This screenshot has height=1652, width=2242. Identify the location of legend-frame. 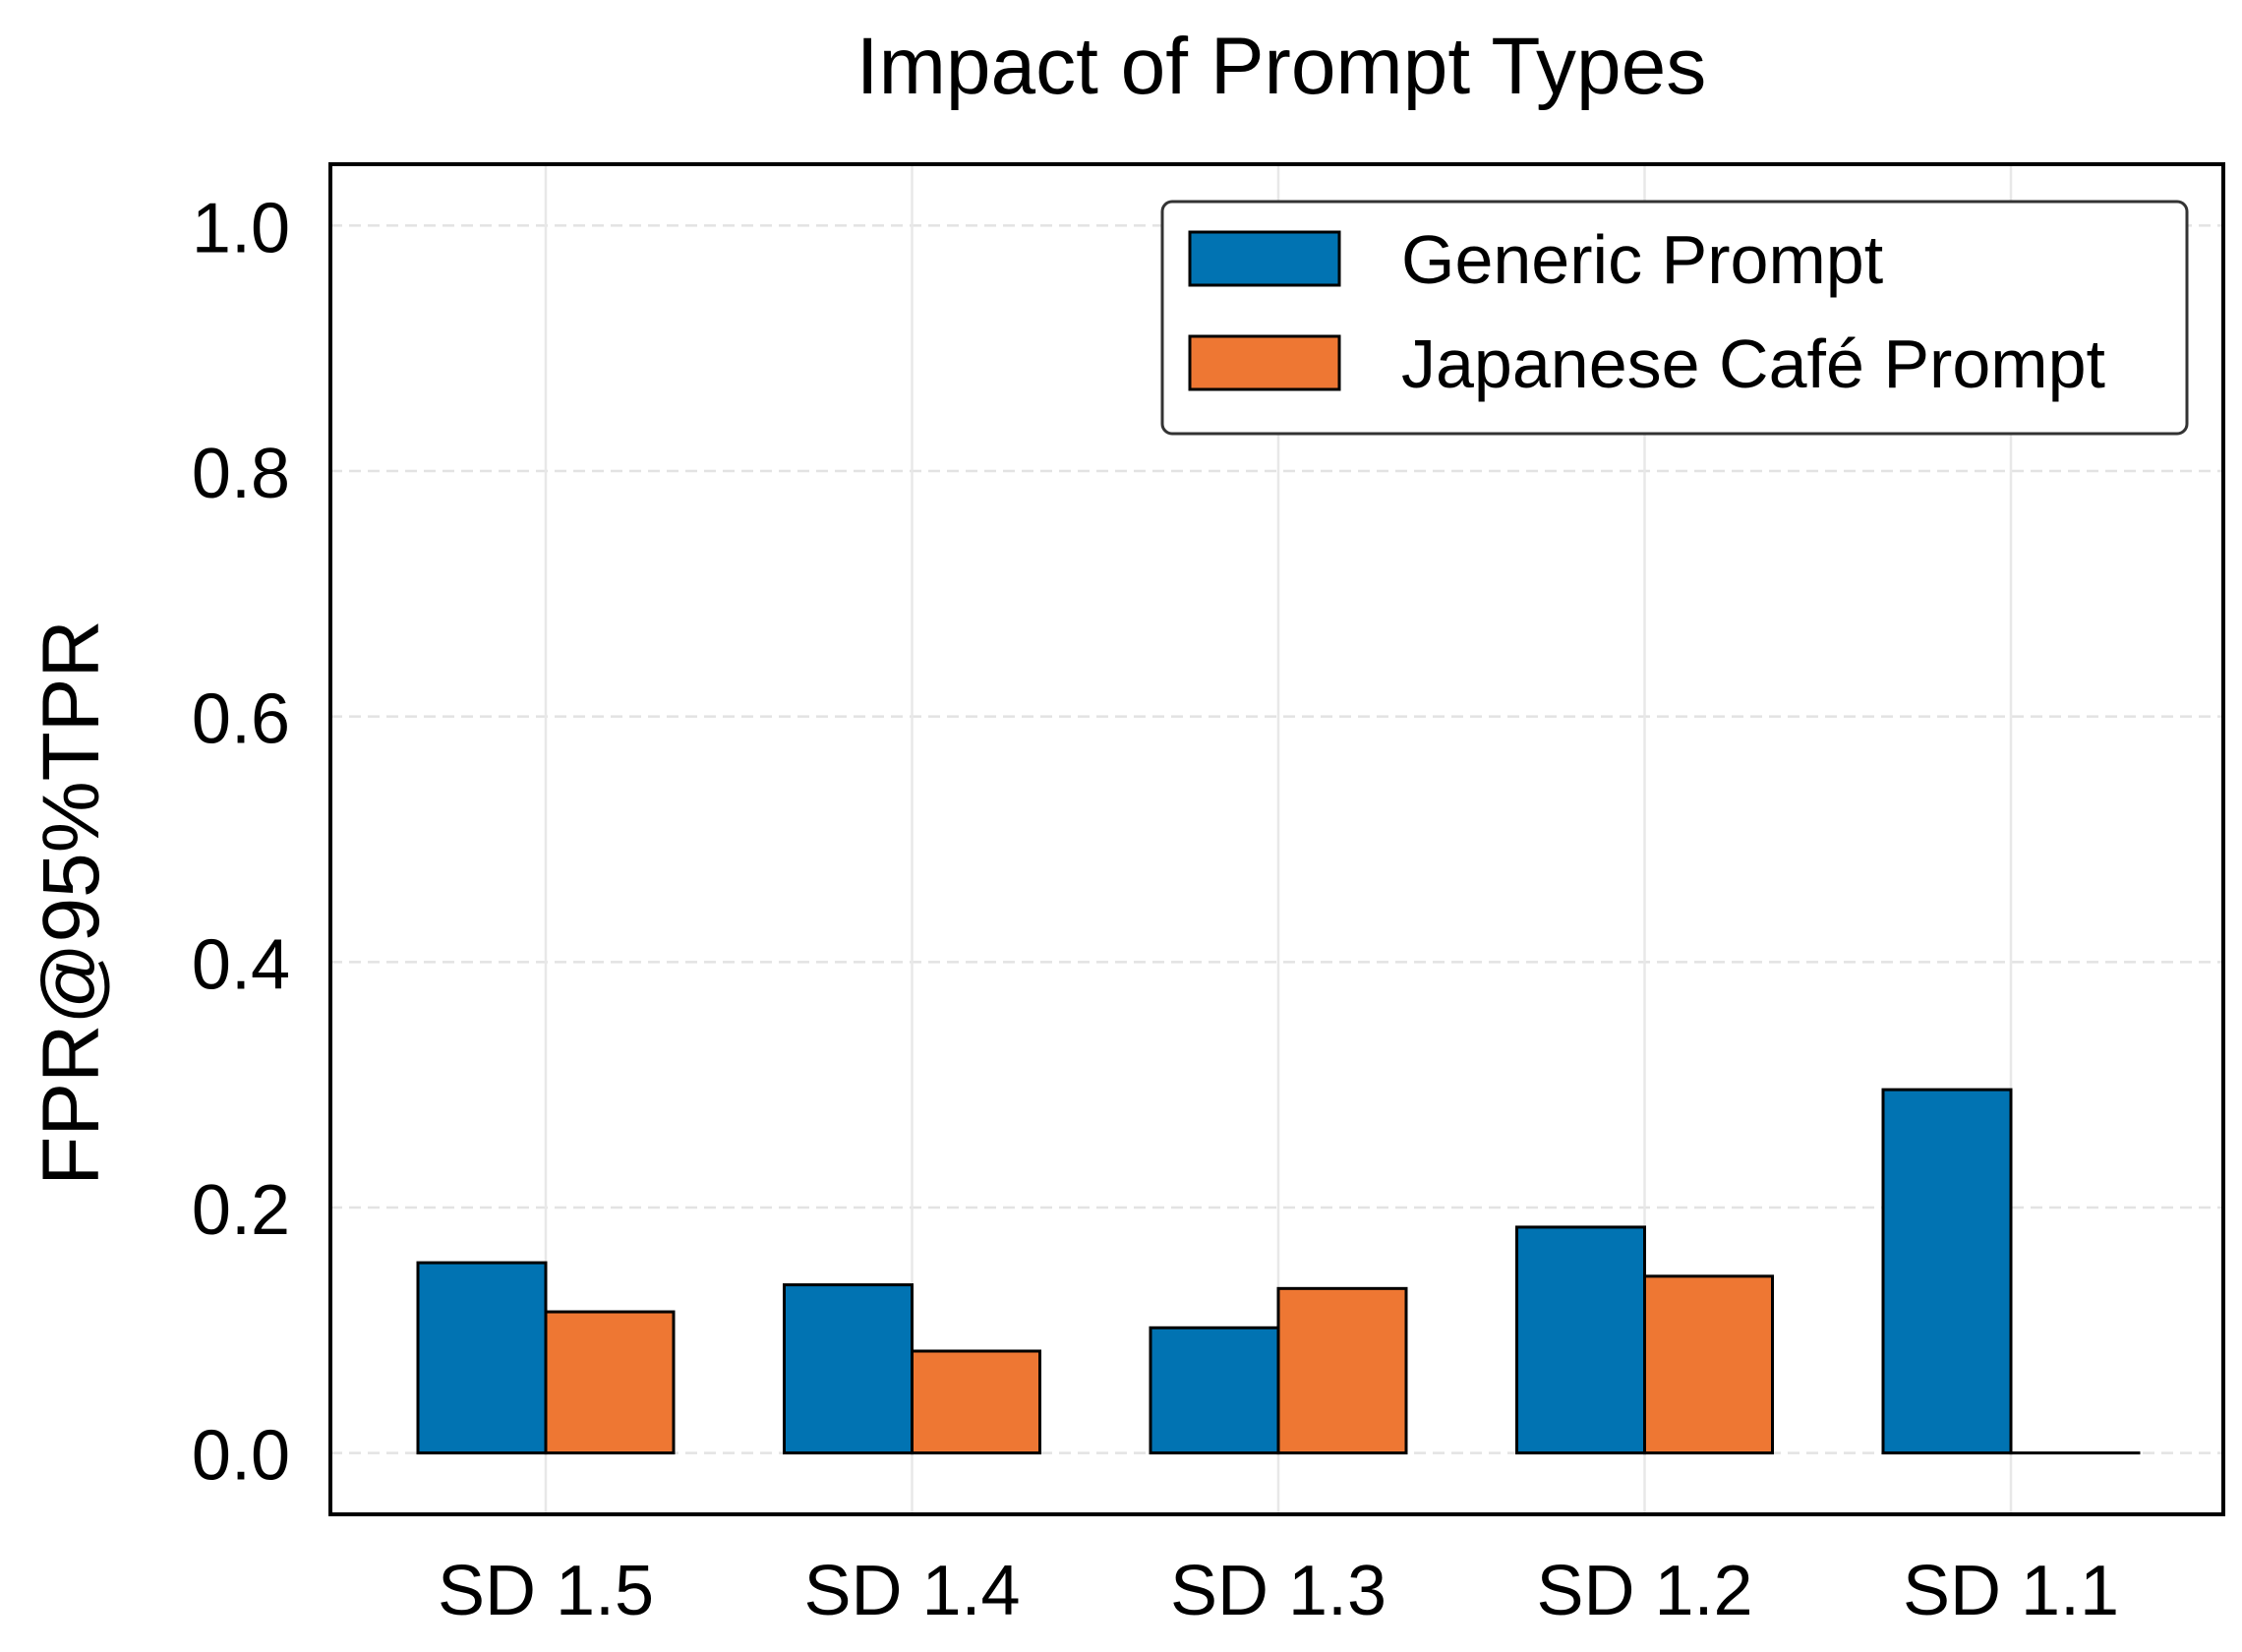
(1674, 318).